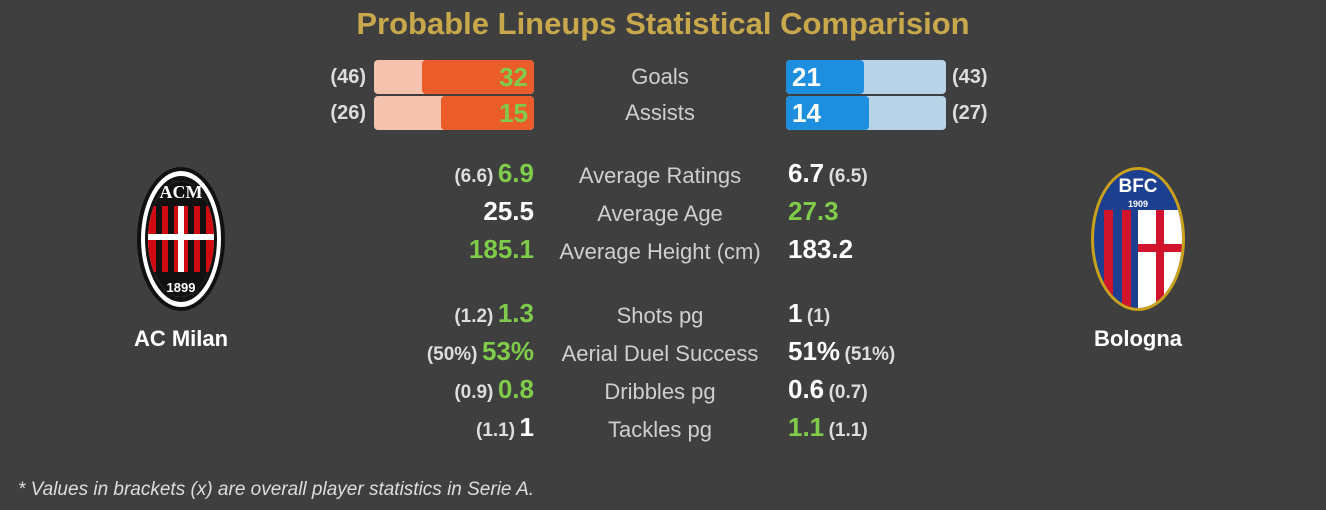  What do you see at coordinates (663, 23) in the screenshot?
I see `page-title: Probable Lineups Statistical Comparision` at bounding box center [663, 23].